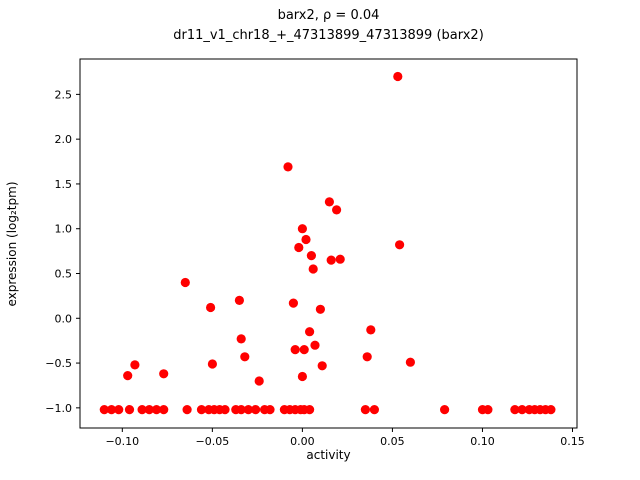 The image size is (640, 480). I want to click on y-tick-label: 0.0, so click(64, 318).